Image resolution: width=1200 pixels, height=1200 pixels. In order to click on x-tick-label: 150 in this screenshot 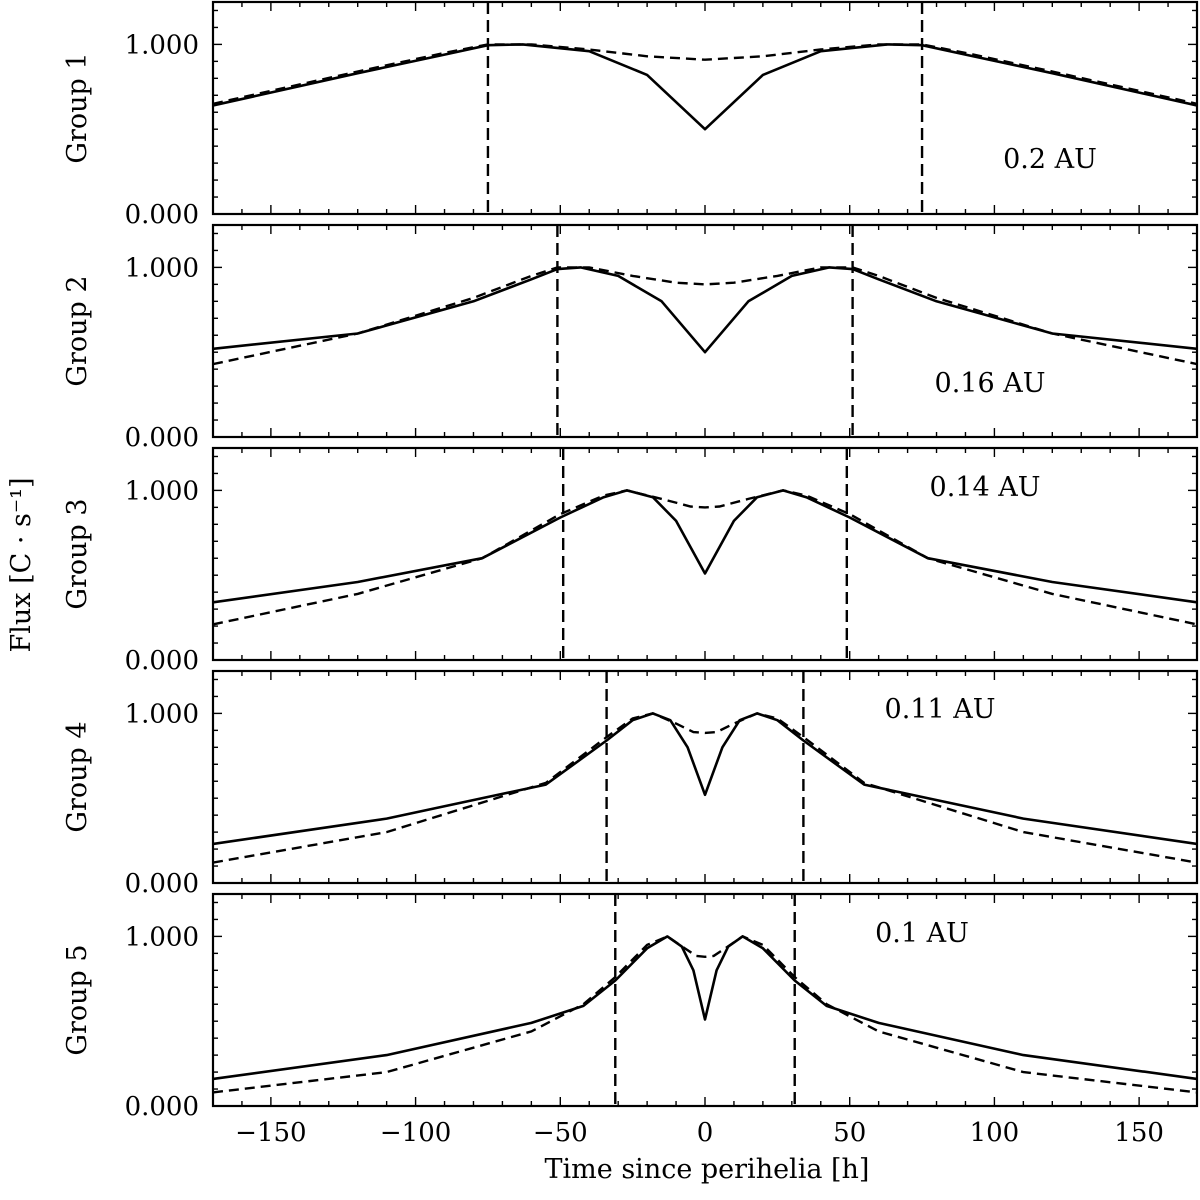, I will do `click(1139, 1133)`.